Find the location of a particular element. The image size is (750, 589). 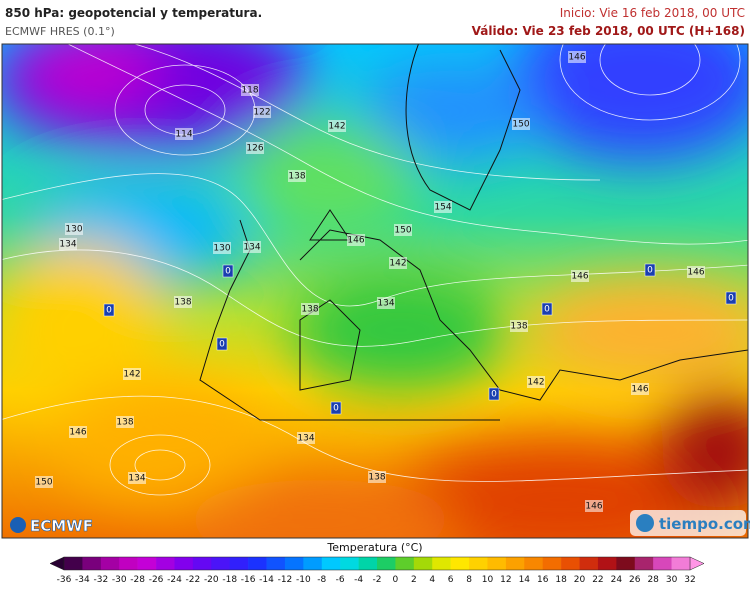

colorbar-tick-label: 18 is located at coordinates (561, 580).